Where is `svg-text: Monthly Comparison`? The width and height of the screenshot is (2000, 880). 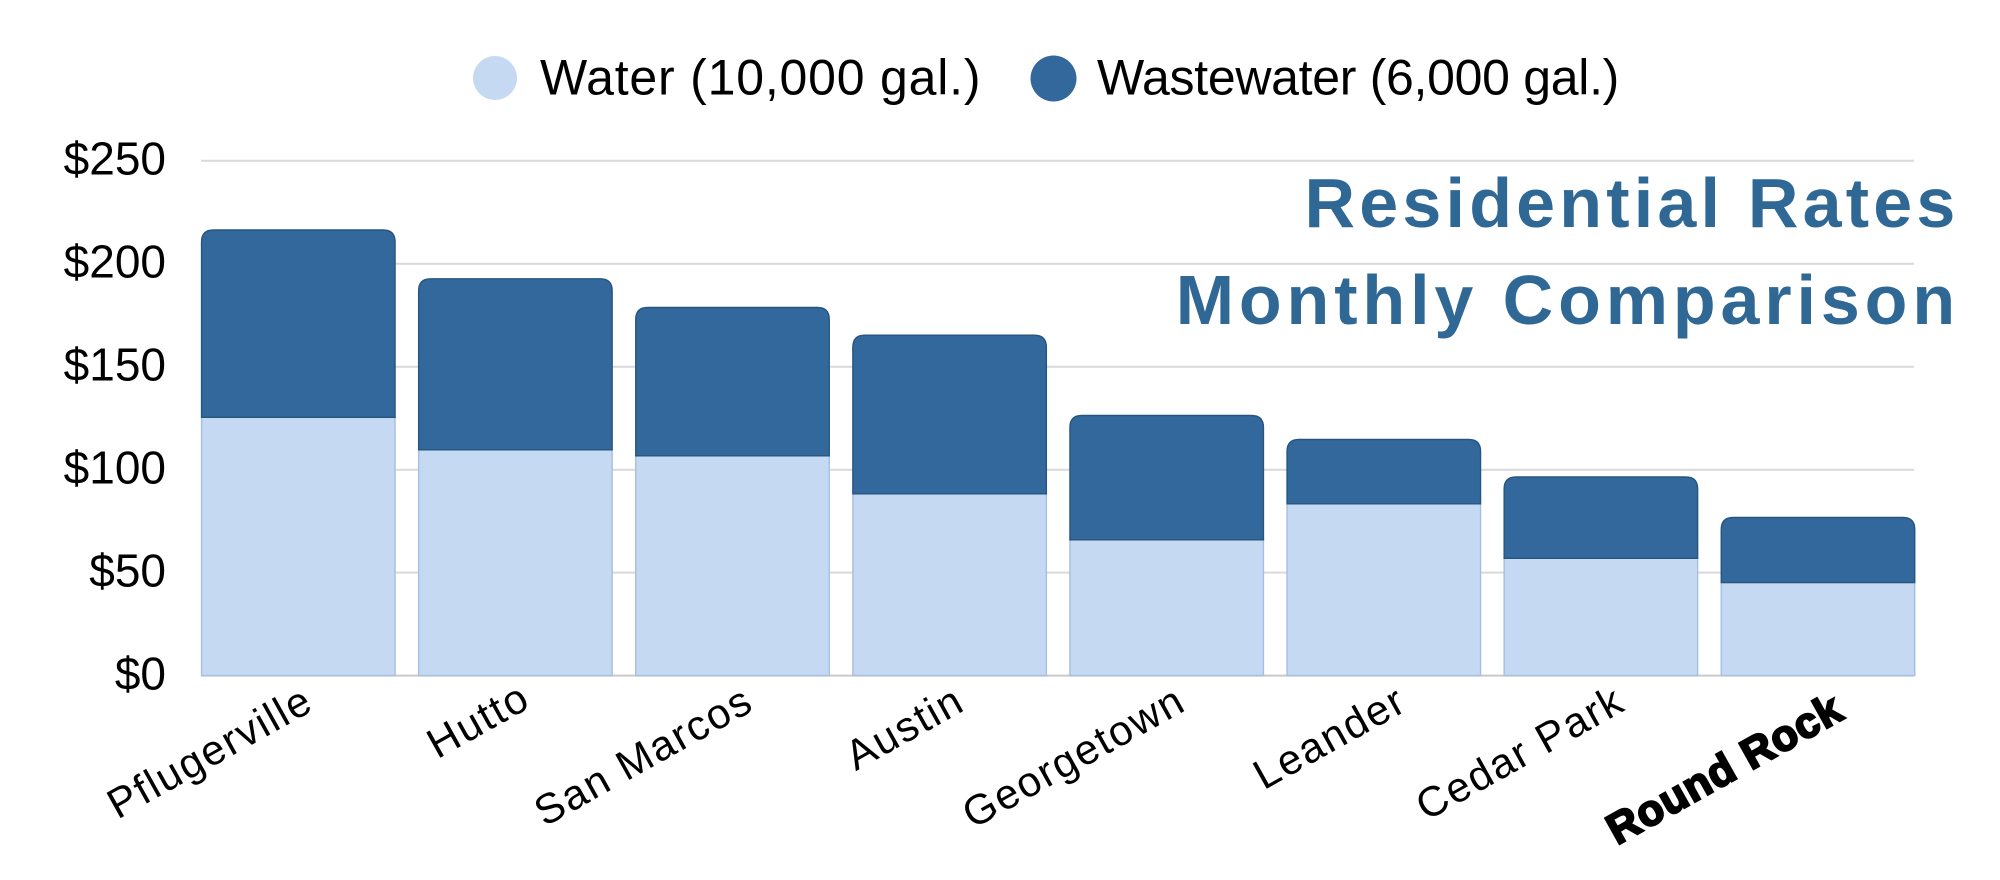
svg-text: Monthly Comparison is located at coordinates (1568, 300).